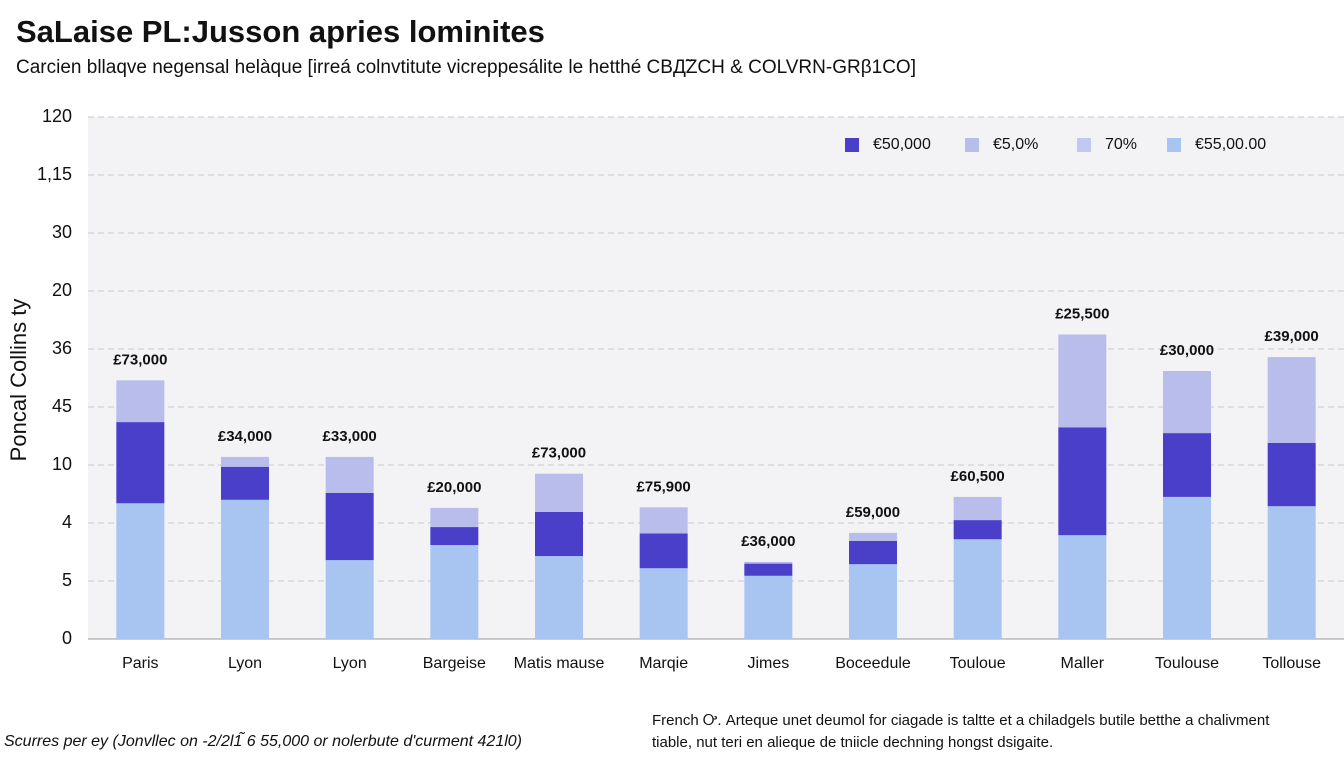 This screenshot has height=773, width=1344. Describe the element at coordinates (350, 436) in the screenshot. I see `bar-label: £33,000` at that location.